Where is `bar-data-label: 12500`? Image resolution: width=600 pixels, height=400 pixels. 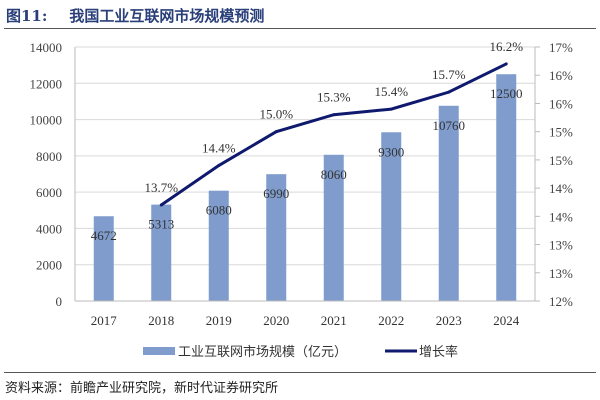
bar-data-label: 12500 is located at coordinates (506, 93).